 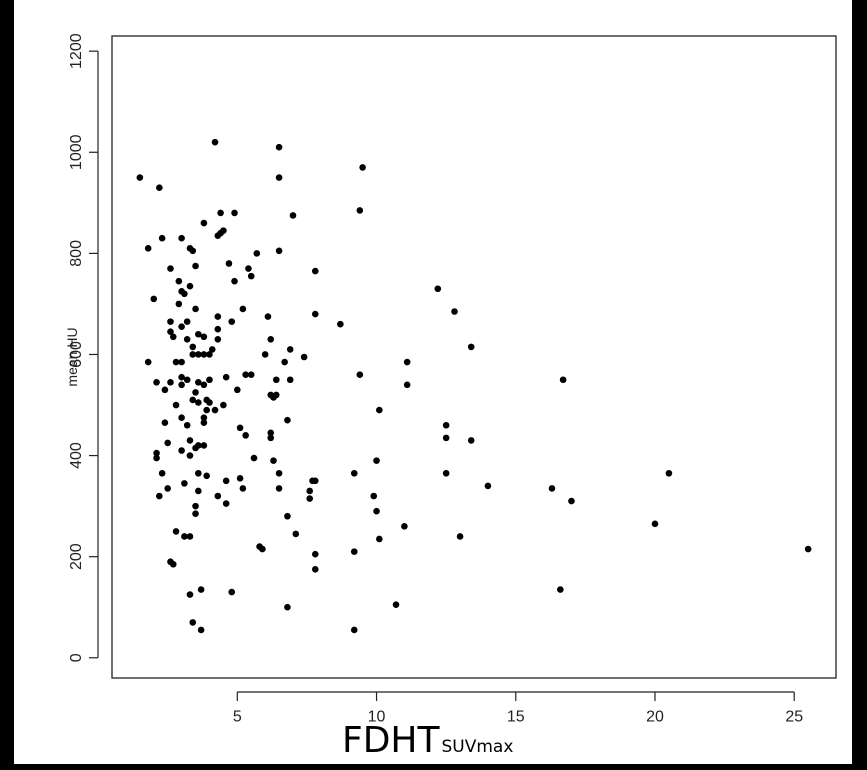 What do you see at coordinates (76, 657) in the screenshot?
I see `y-tick-label: 0` at bounding box center [76, 657].